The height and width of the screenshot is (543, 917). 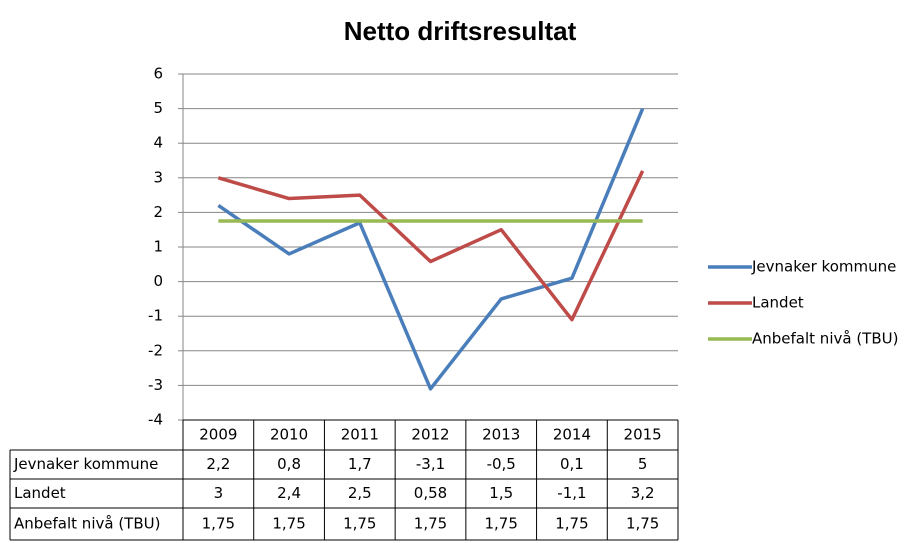 What do you see at coordinates (778, 303) in the screenshot?
I see `legend-label: Landet` at bounding box center [778, 303].